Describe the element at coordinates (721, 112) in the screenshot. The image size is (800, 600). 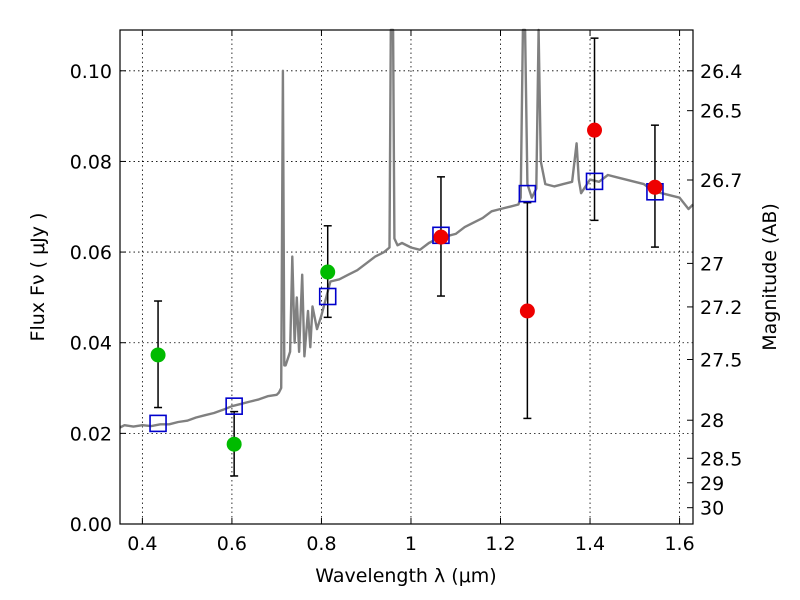
I see `y2-tick-label: 26.5` at that location.